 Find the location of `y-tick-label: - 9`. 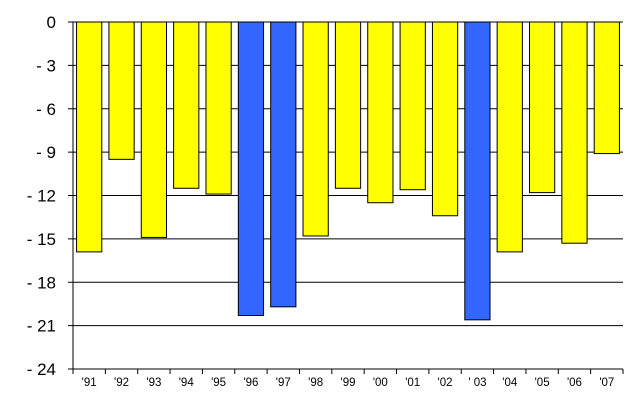

y-tick-label: - 9 is located at coordinates (46, 152).